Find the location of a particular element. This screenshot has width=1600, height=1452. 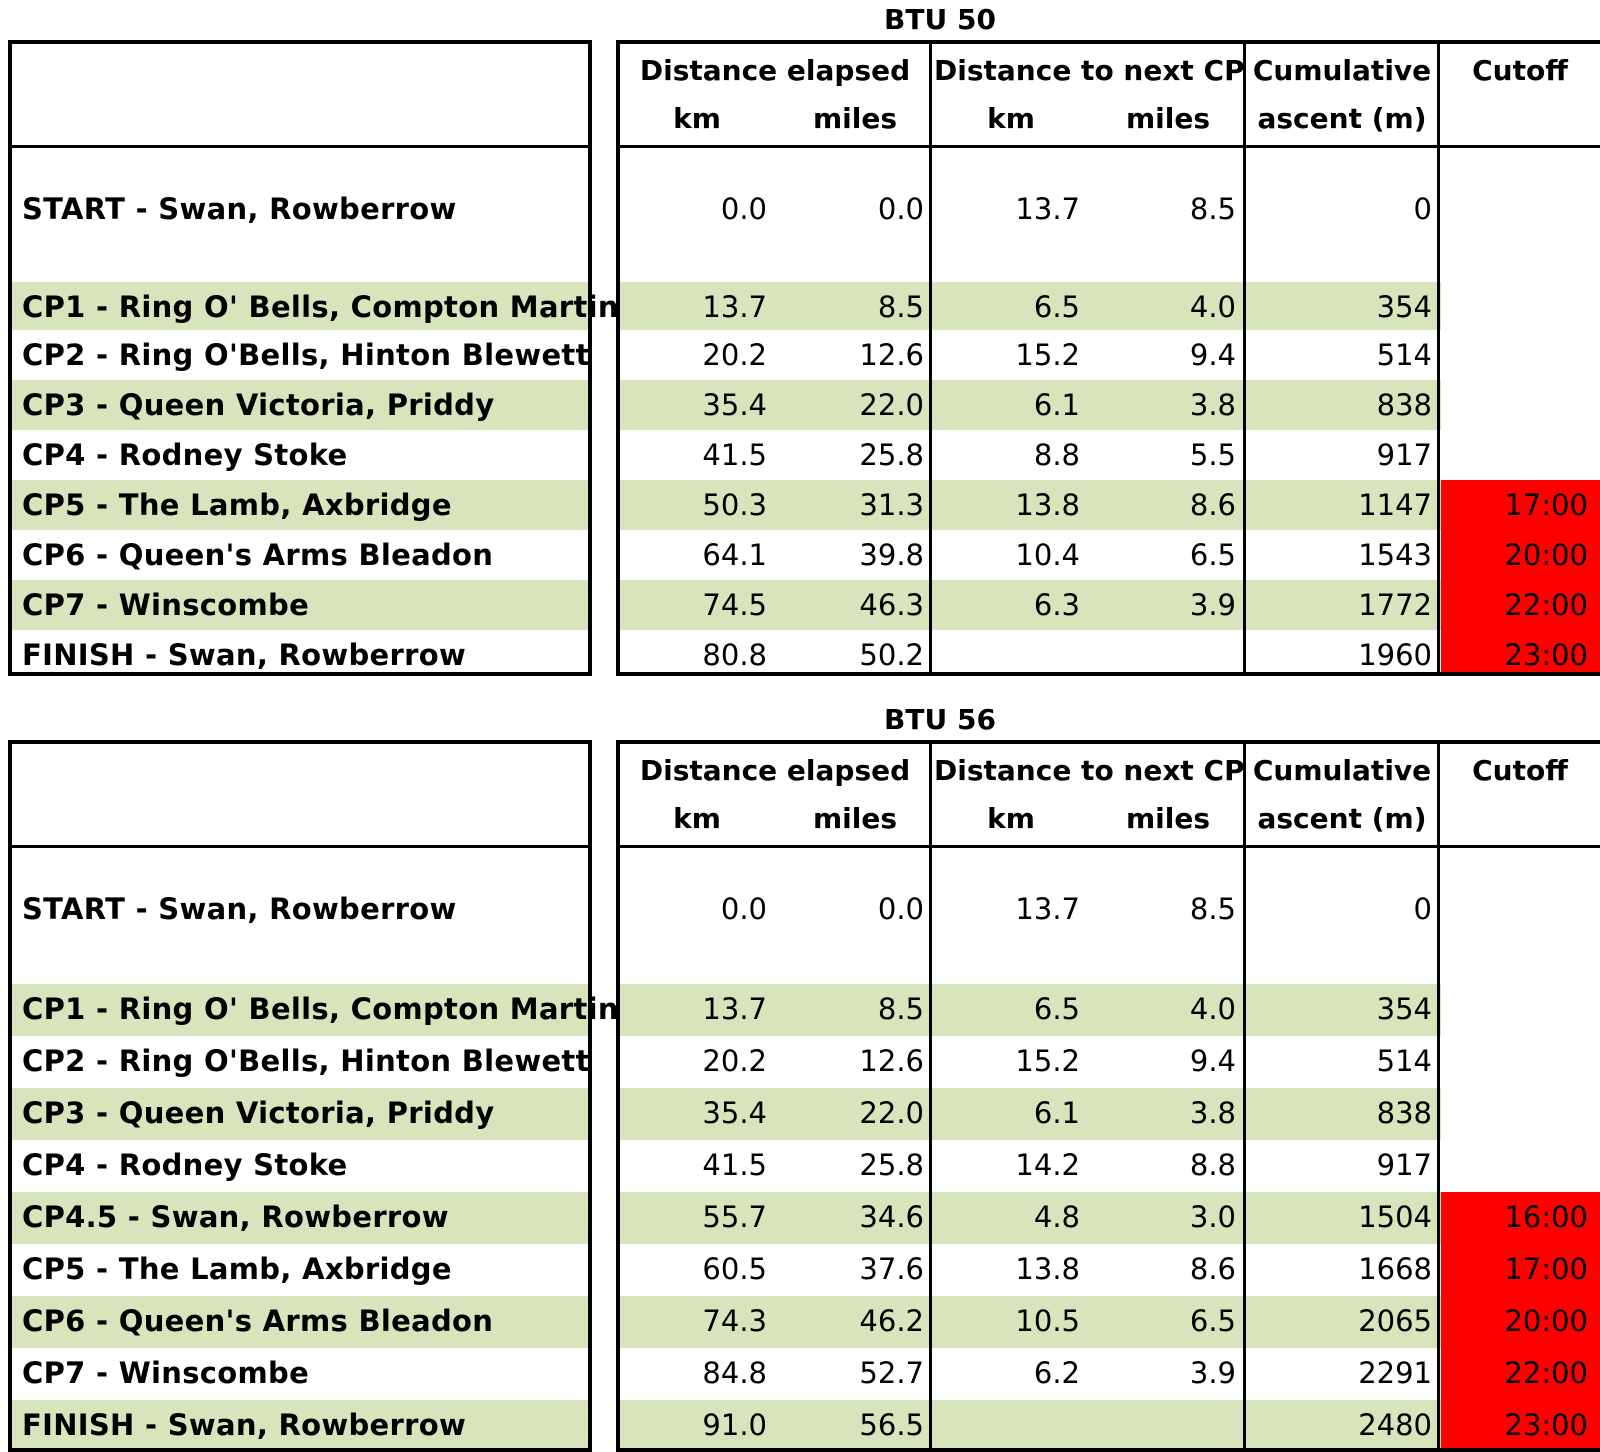

cumulative-ascent: 1543 is located at coordinates (1395, 555).